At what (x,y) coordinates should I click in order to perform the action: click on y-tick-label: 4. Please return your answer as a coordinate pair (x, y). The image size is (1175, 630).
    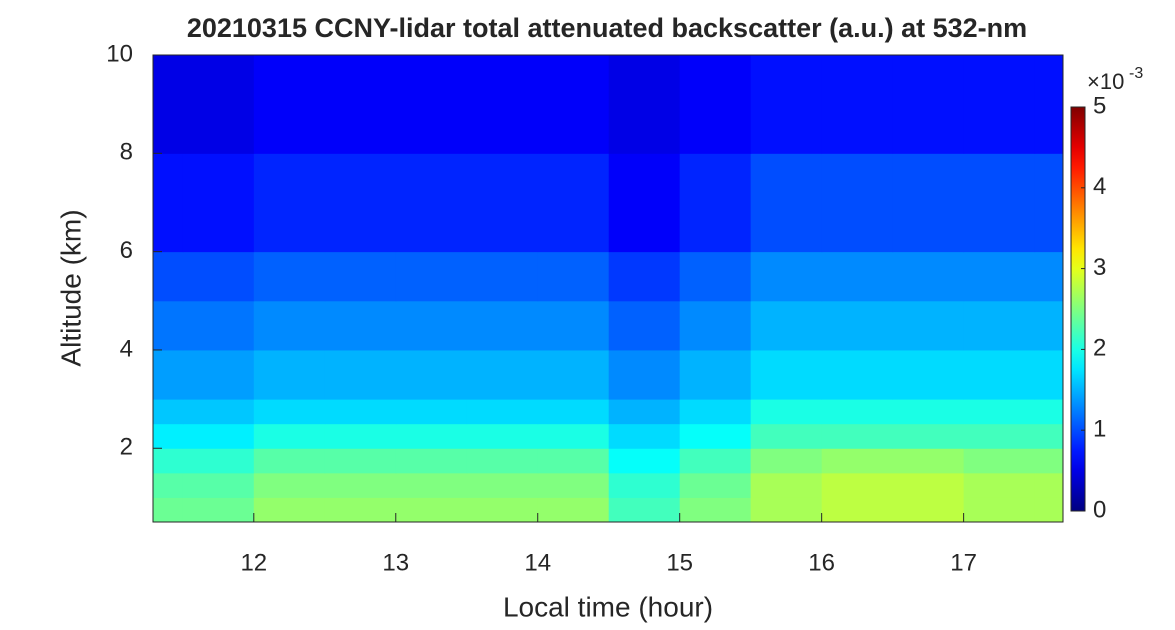
    Looking at the image, I should click on (126, 348).